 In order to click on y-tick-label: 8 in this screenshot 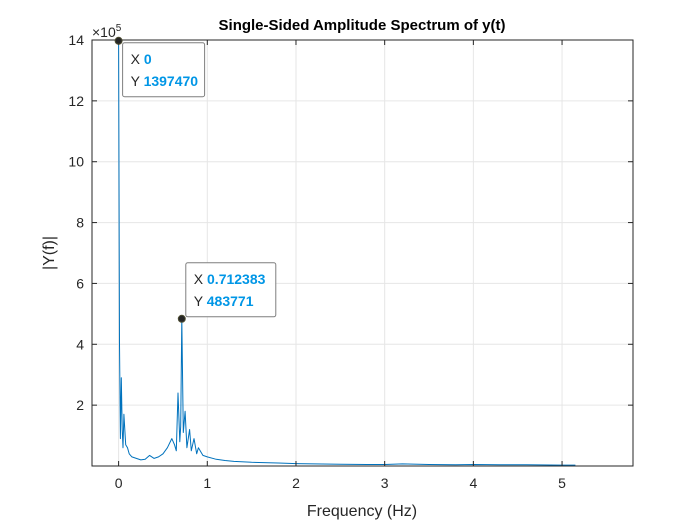, I will do `click(80, 223)`.